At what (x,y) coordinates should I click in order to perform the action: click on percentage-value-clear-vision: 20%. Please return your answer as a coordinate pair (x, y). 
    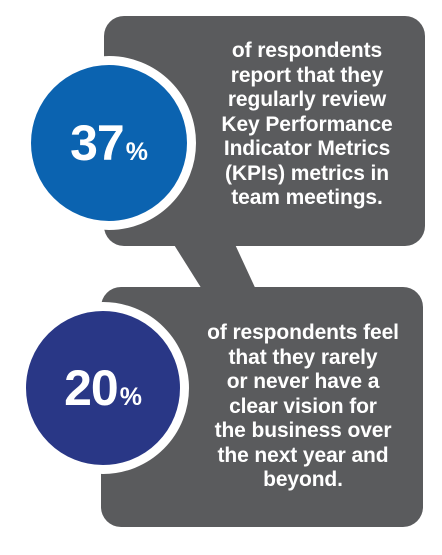
    Looking at the image, I should click on (103, 388).